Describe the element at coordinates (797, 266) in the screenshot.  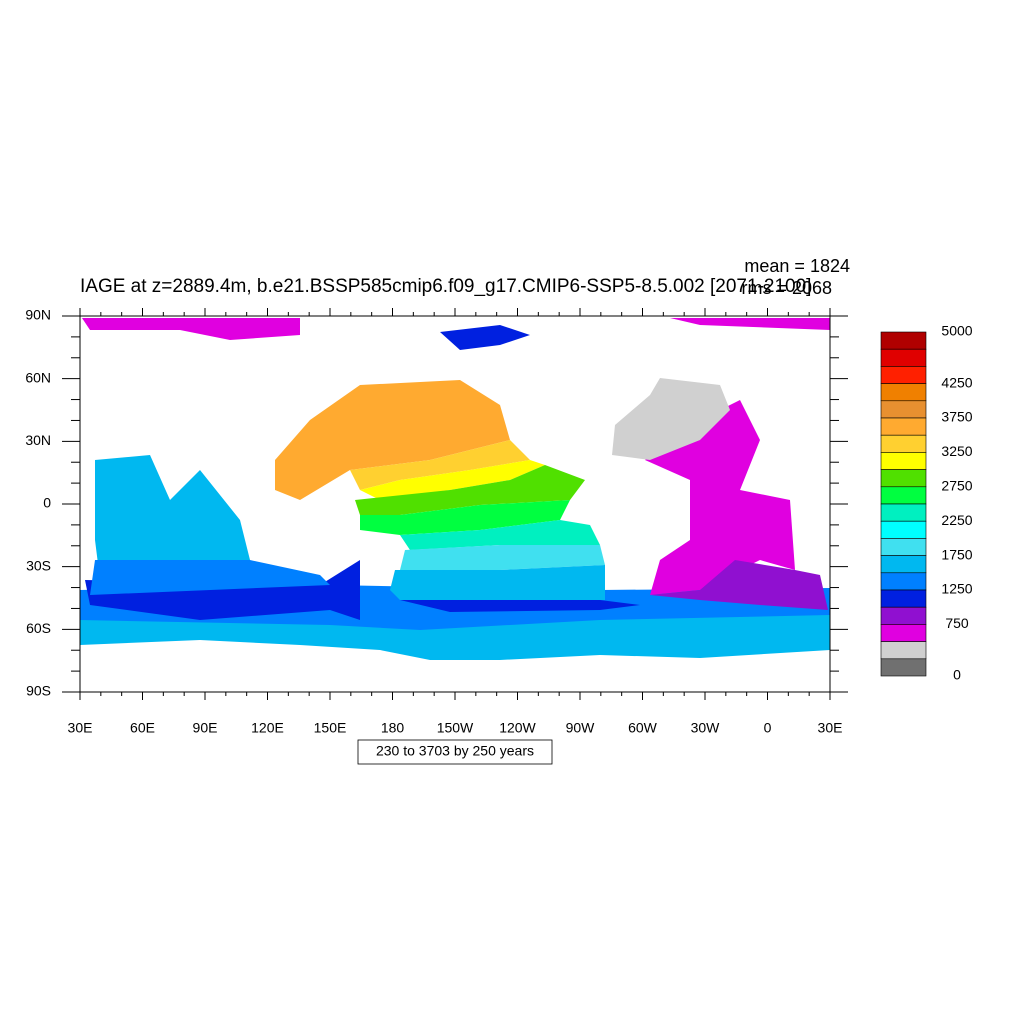
I see `mean-stat: mean = 1824` at that location.